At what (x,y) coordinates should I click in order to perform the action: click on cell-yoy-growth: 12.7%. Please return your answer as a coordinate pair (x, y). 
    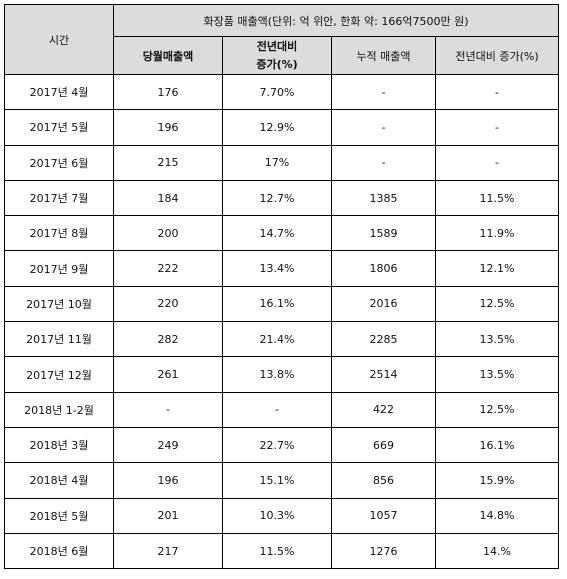
    Looking at the image, I should click on (277, 198).